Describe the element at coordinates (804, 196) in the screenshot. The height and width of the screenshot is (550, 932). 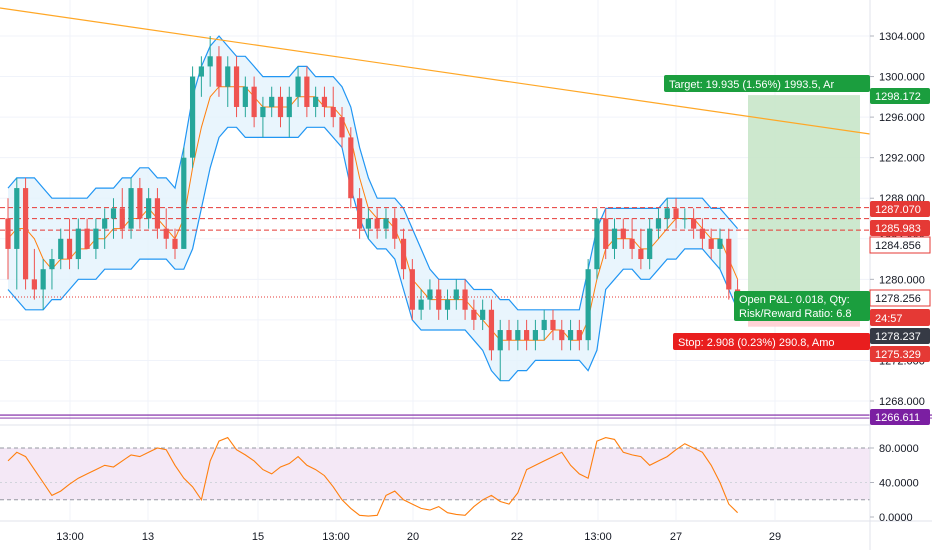
I see `target-zone` at that location.